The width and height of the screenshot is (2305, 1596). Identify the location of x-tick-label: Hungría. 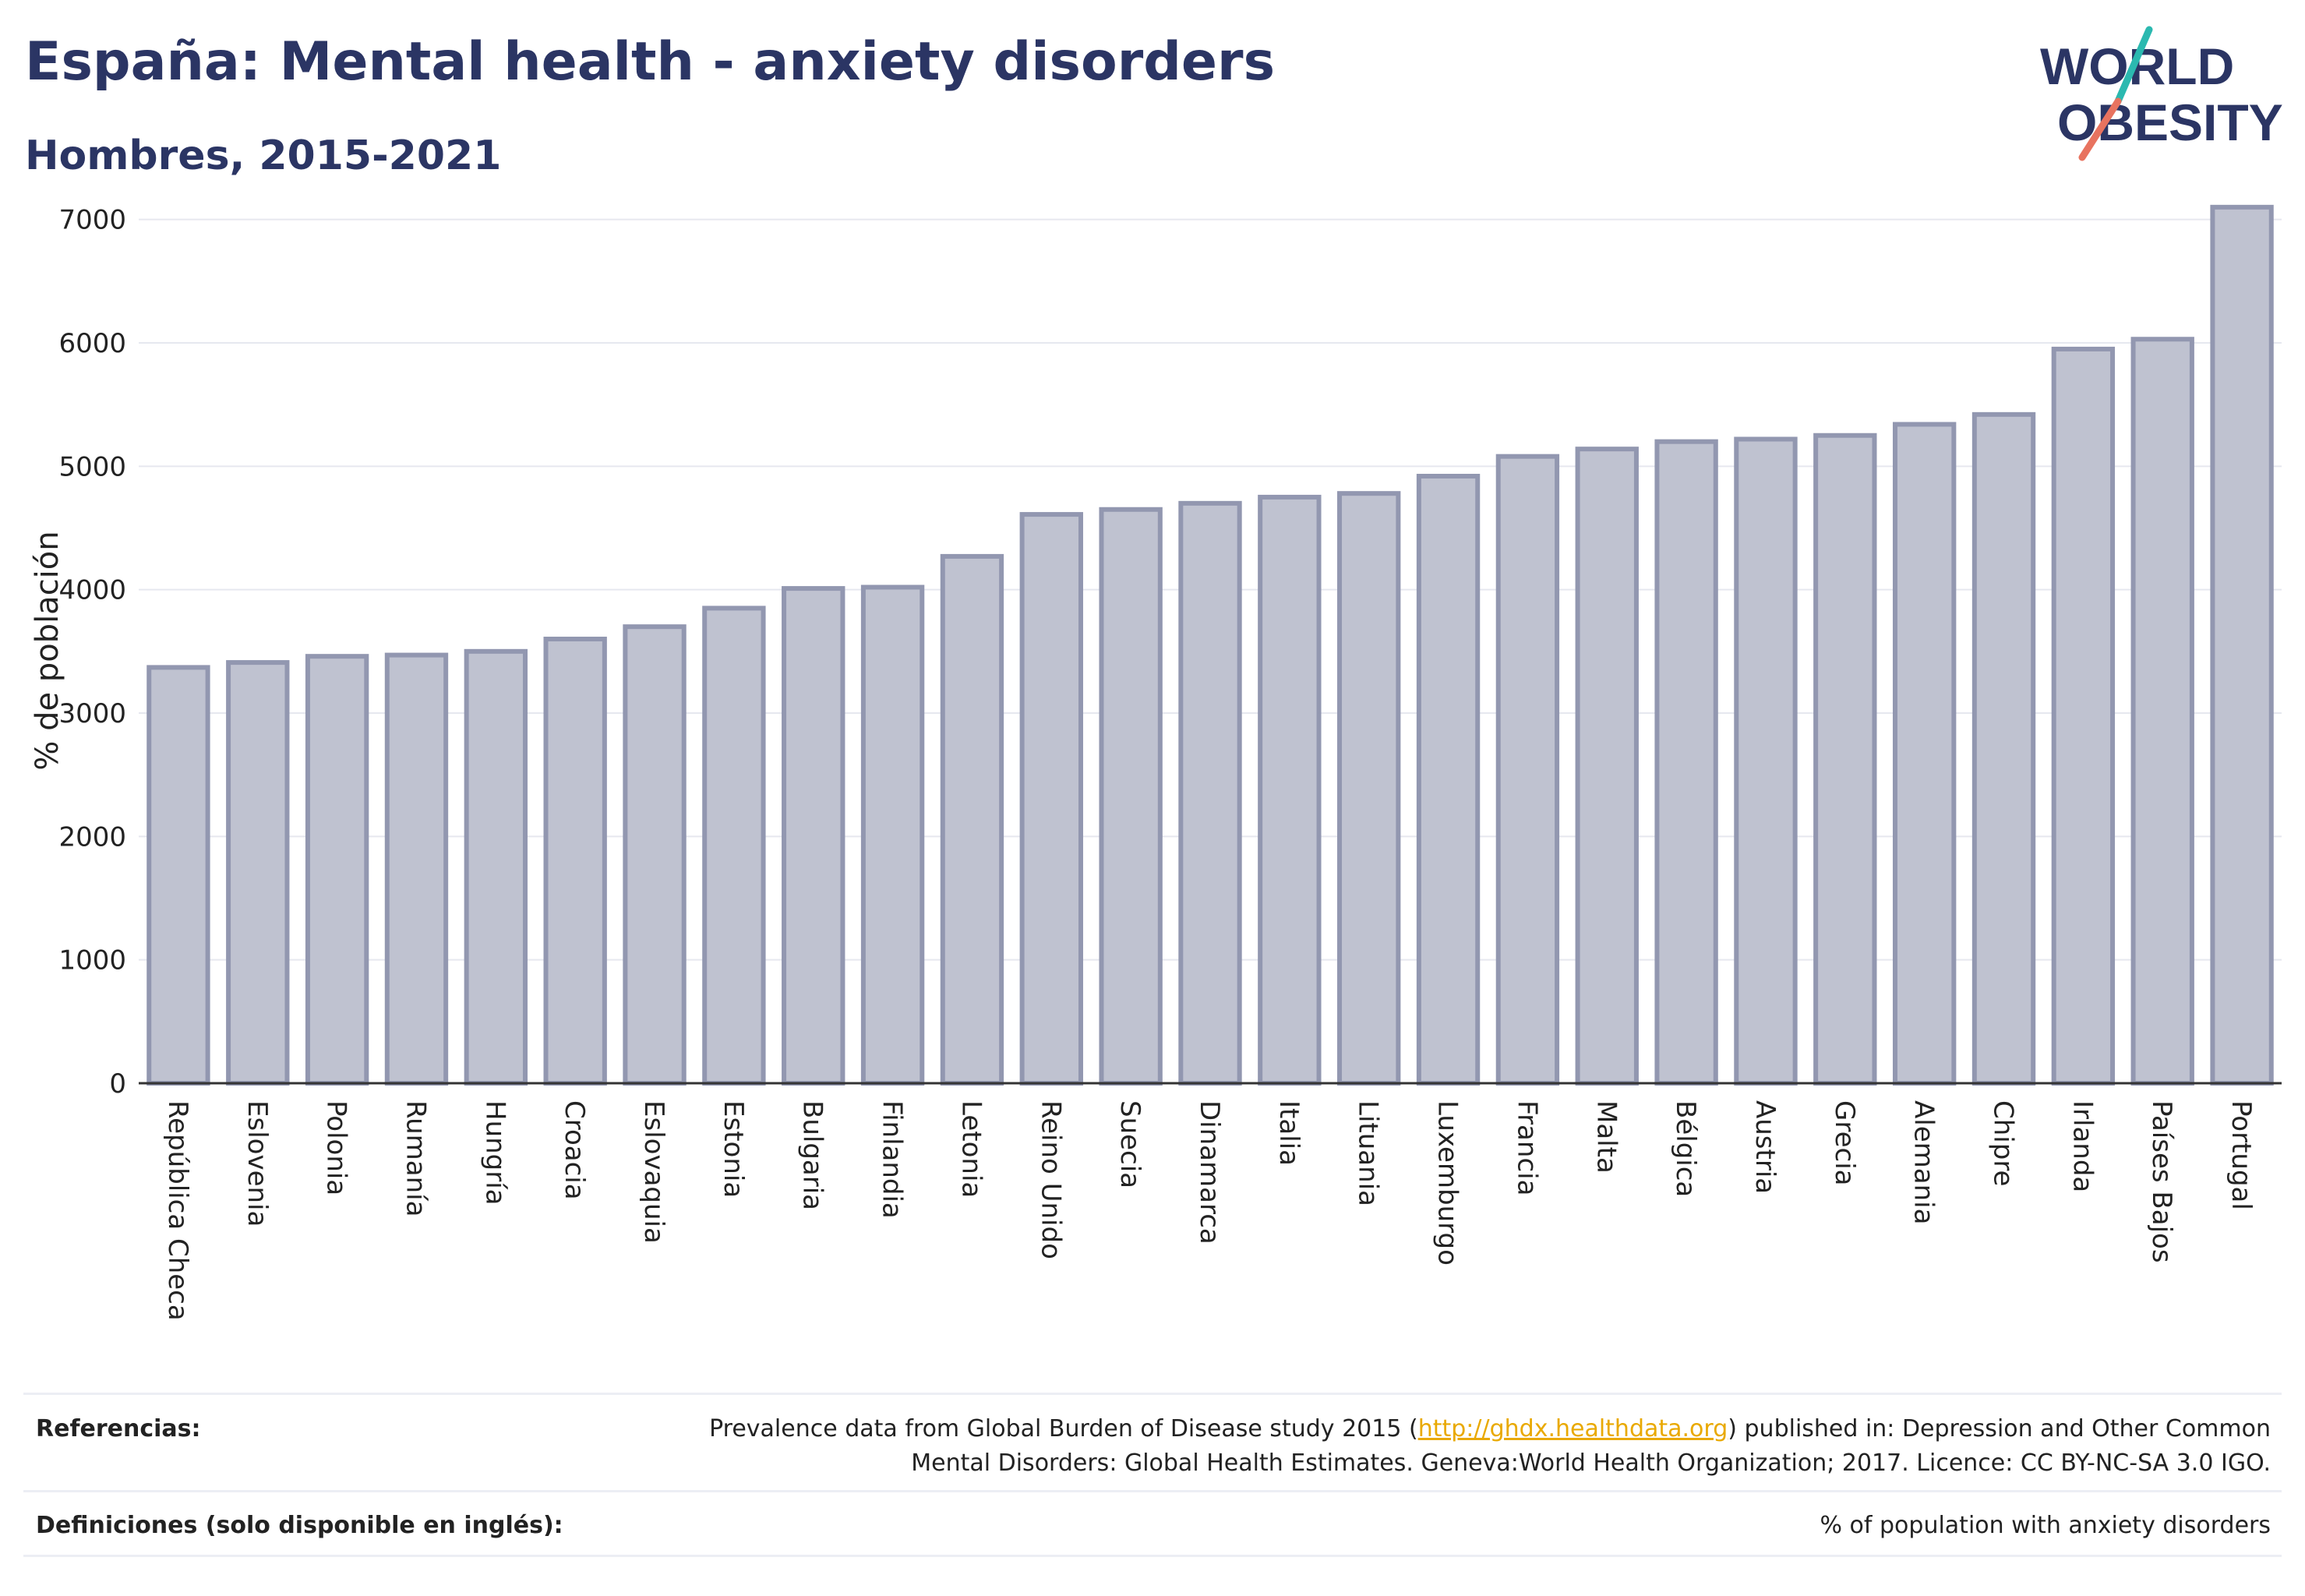
(494, 1153).